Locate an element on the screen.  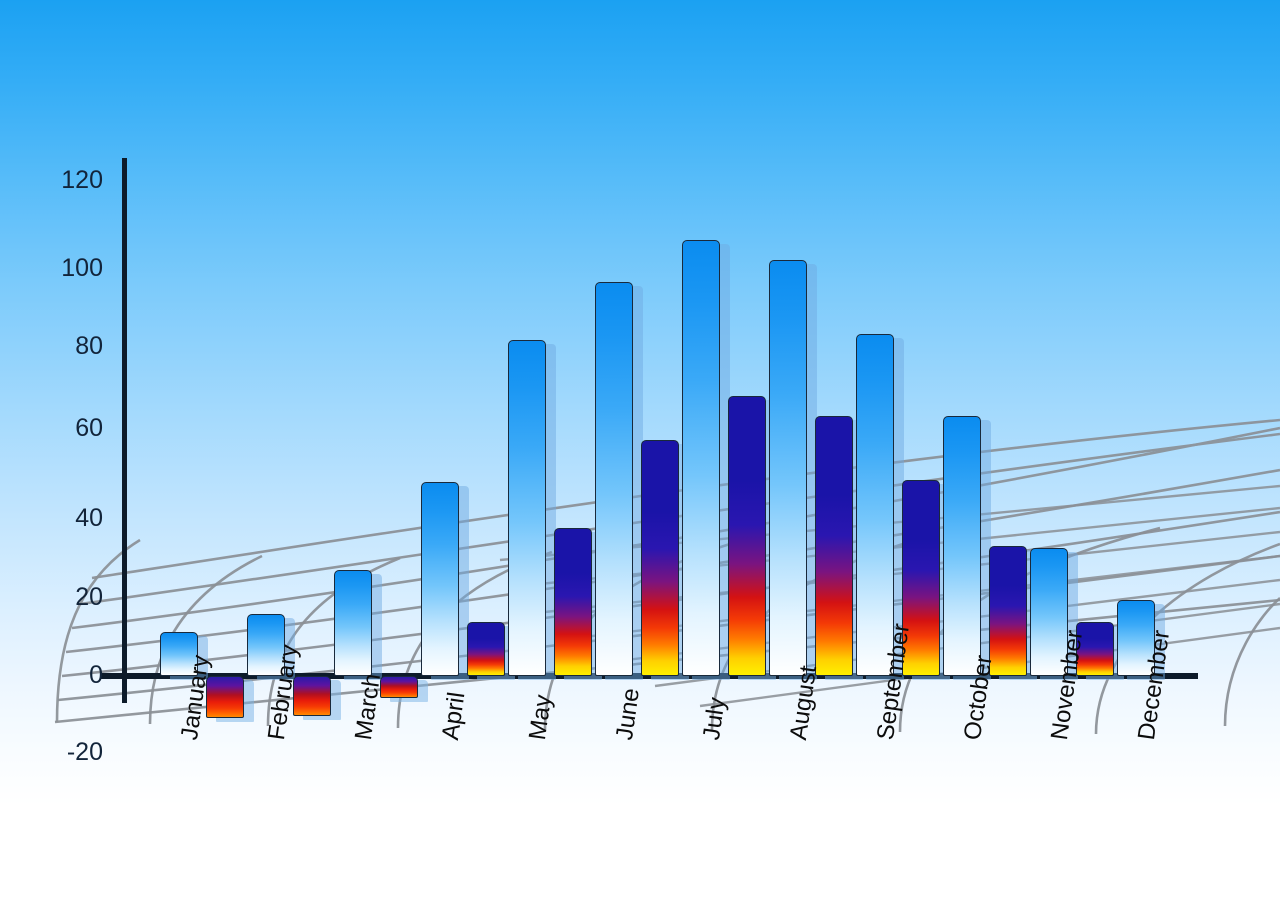
bar-october-series1 is located at coordinates (967, 548).